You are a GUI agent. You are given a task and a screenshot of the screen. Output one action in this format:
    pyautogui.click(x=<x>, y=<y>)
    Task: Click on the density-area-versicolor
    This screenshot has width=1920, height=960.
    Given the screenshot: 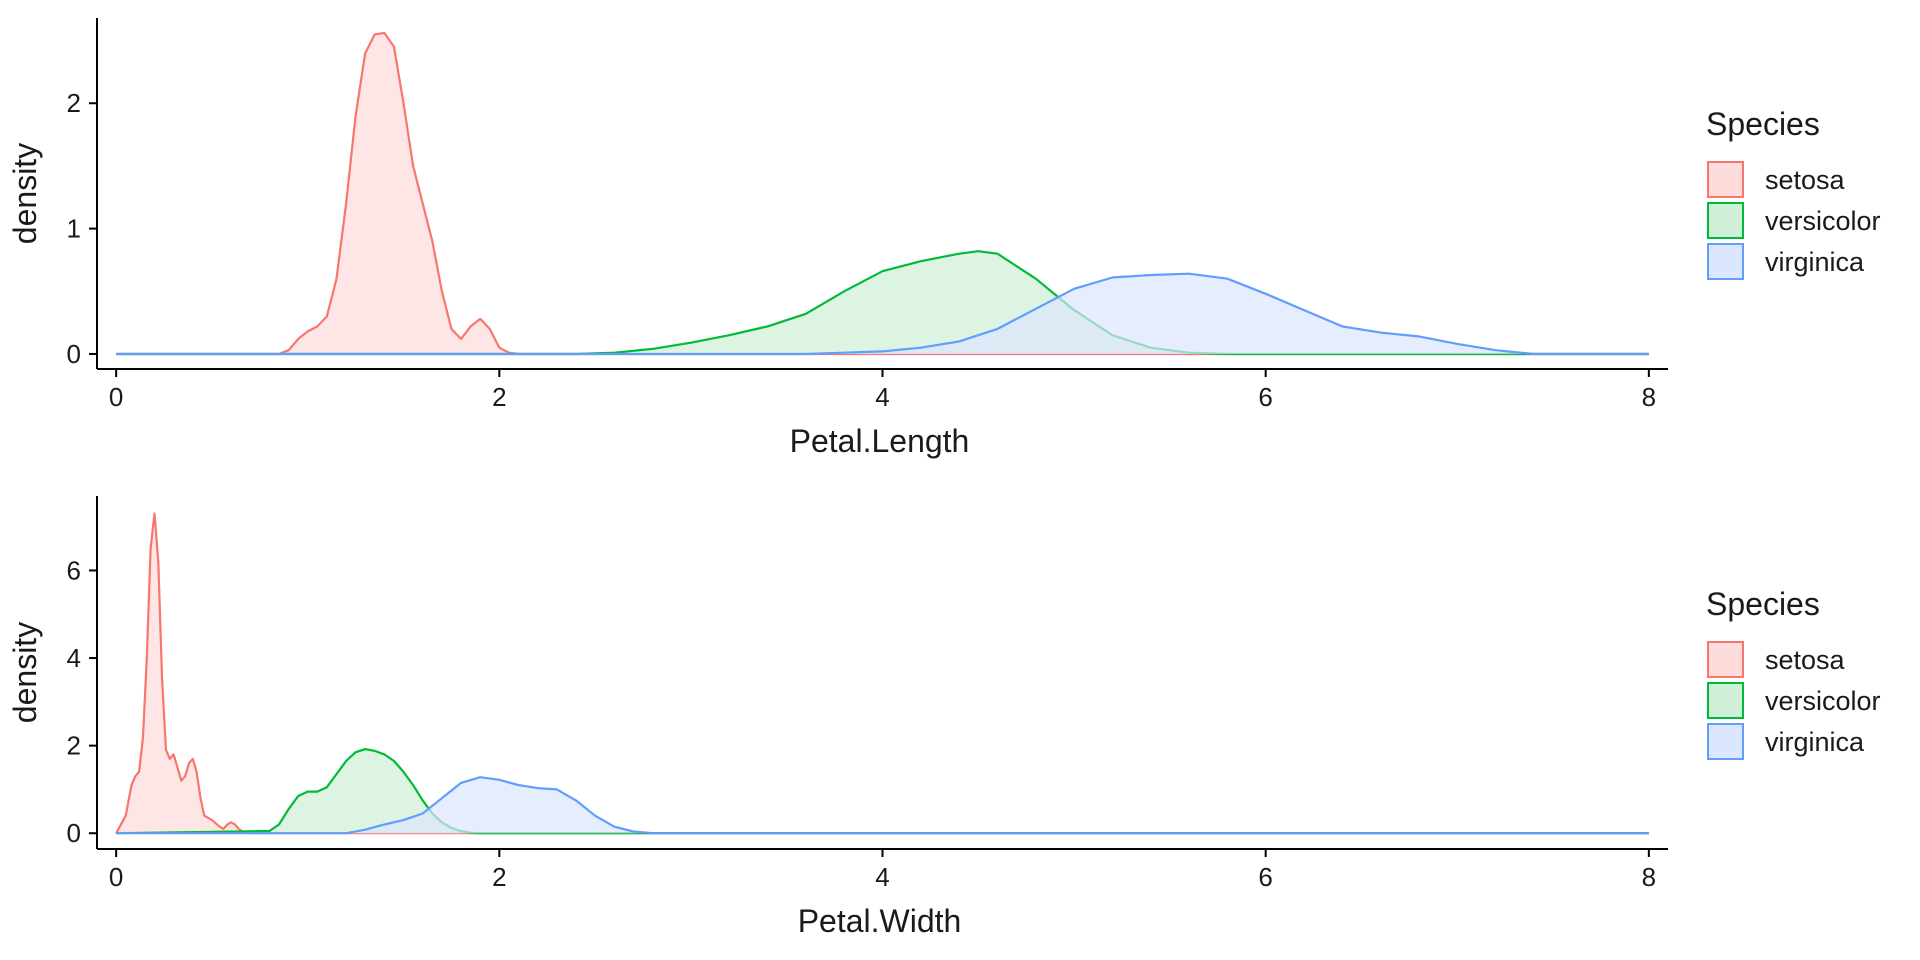 What is the action you would take?
    pyautogui.click(x=882, y=302)
    